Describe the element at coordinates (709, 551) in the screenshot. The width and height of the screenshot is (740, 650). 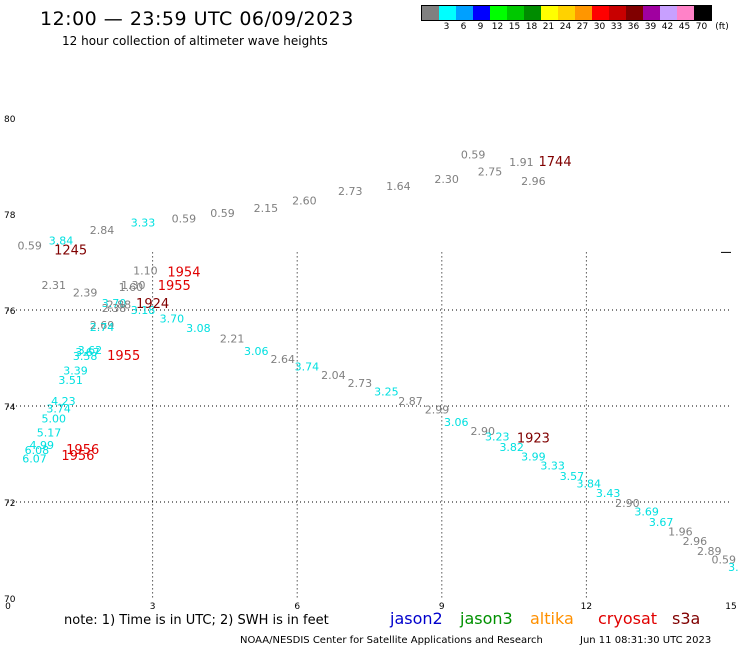
I see `wave-height-label: 2.89` at that location.